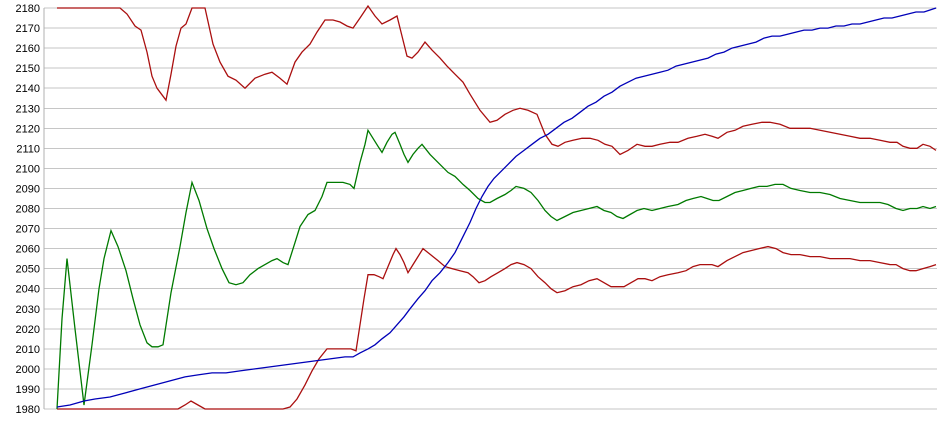 This screenshot has height=435, width=950. I want to click on y-axis-tick-label: 2020, so click(28, 330).